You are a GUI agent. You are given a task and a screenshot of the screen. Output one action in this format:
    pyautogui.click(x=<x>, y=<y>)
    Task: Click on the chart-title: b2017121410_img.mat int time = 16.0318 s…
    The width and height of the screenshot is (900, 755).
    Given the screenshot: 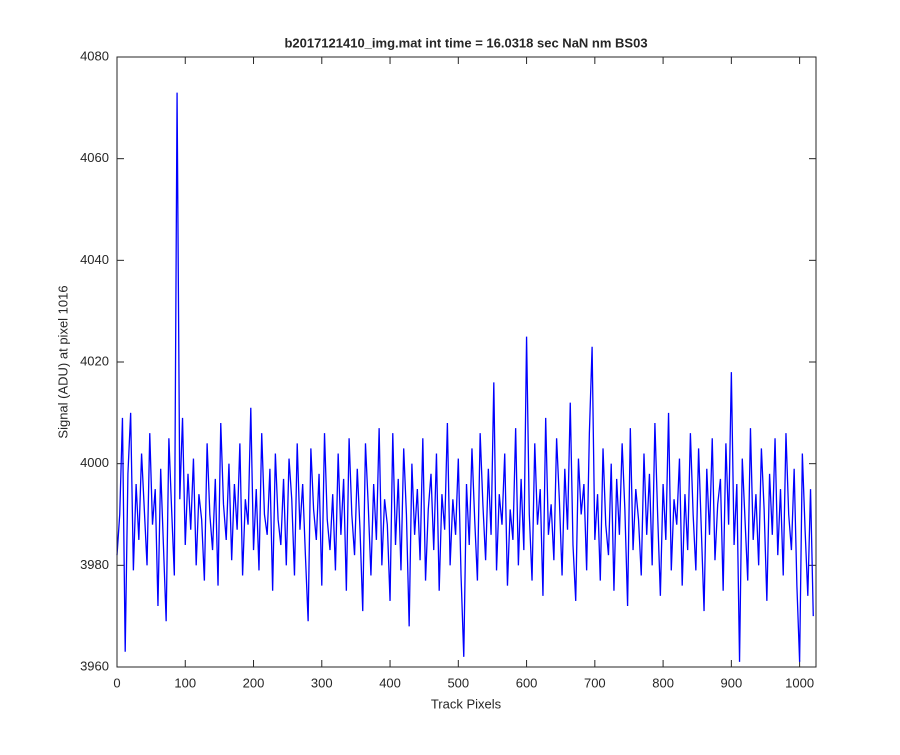 What is the action you would take?
    pyautogui.click(x=465, y=42)
    